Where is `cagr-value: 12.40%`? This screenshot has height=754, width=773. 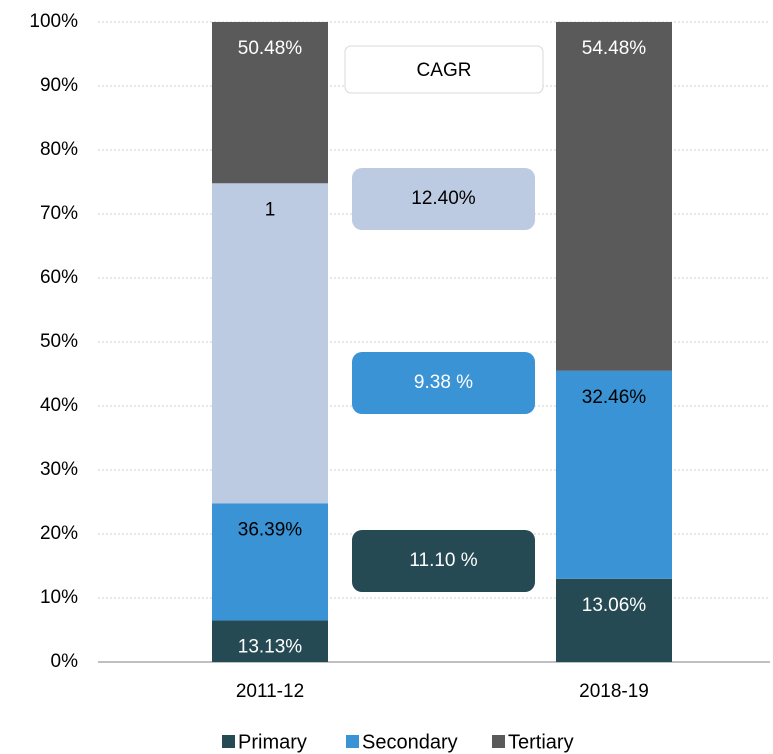
cagr-value: 12.40% is located at coordinates (443, 198).